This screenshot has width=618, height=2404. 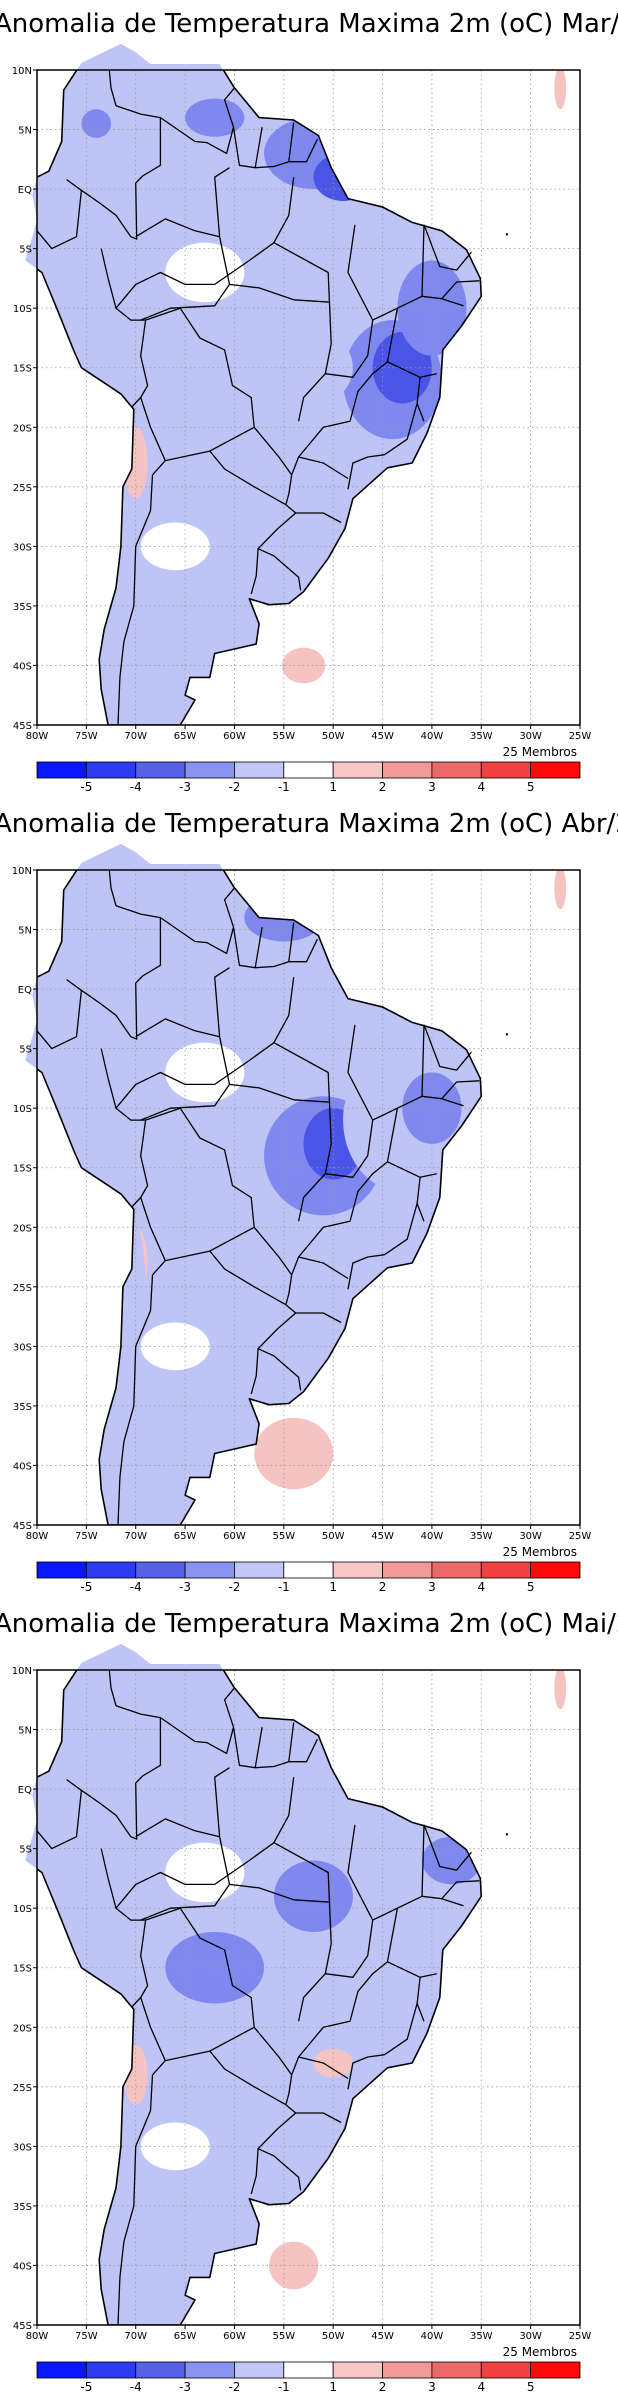 What do you see at coordinates (382, 1536) in the screenshot?
I see `x-tick-label: 45W` at bounding box center [382, 1536].